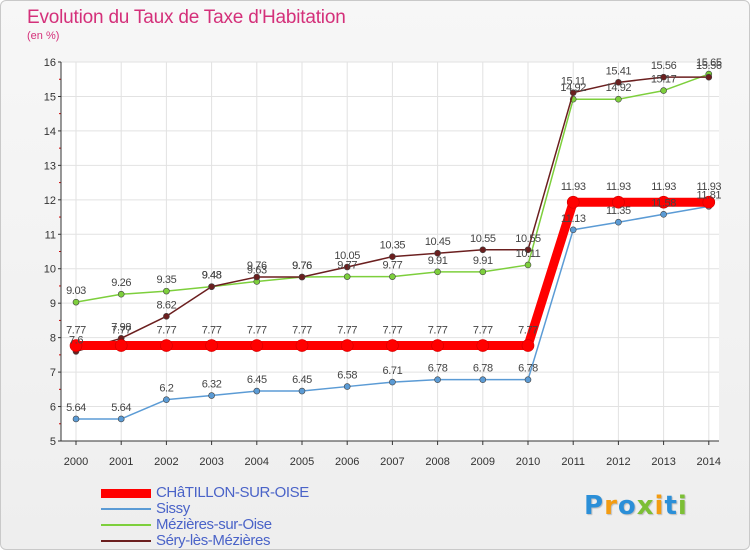 The height and width of the screenshot is (550, 750). I want to click on data-label-mezieres: 9.35, so click(166, 280).